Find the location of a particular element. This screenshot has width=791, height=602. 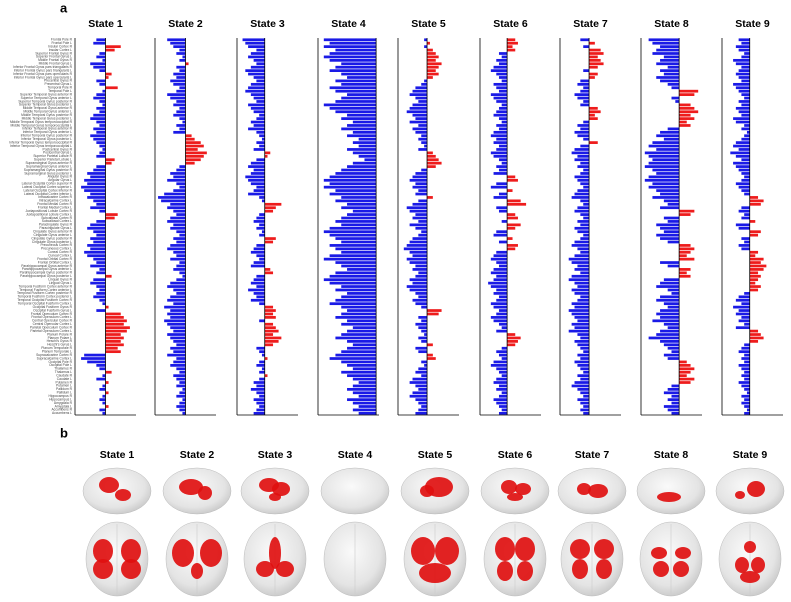

region-label: Intracalcarine Cortex R is located at coordinates (55, 197).